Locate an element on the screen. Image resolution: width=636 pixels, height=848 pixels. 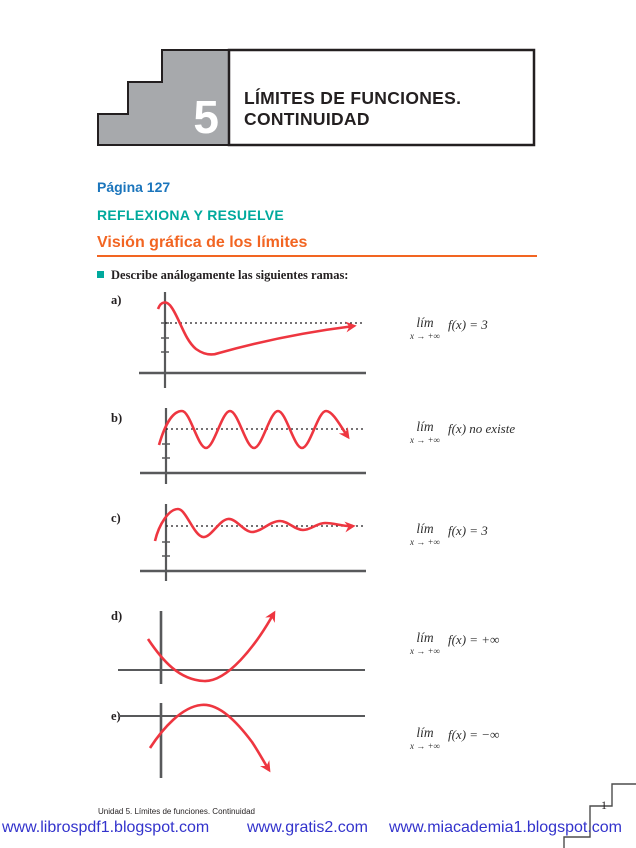
limit-expression-a: lím x → +∞ f(x) = 3 is located at coordinates (449, 328).